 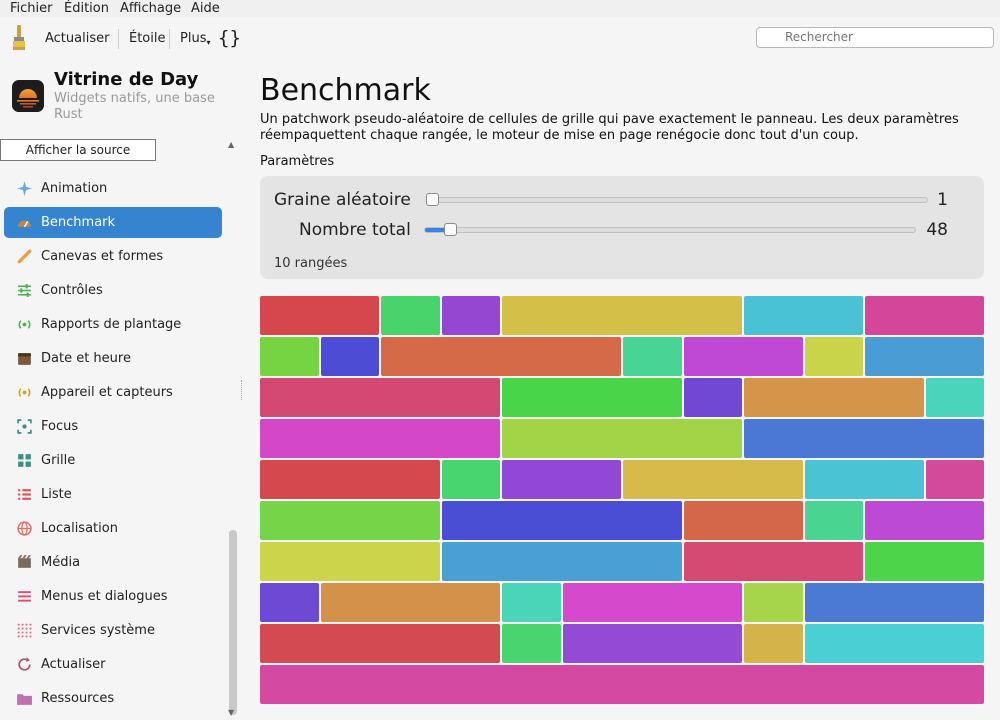 I want to click on globe-icon, so click(x=24, y=528).